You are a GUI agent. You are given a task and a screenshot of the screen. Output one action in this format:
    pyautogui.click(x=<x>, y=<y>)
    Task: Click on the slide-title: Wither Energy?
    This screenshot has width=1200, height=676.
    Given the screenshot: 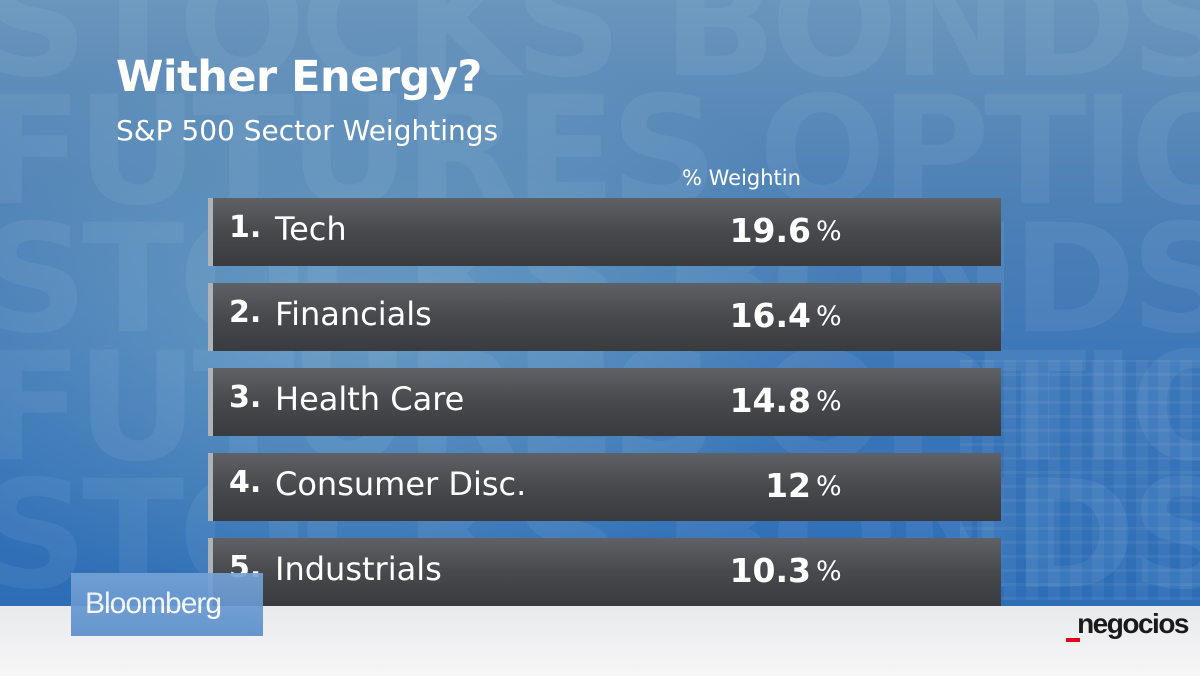 What is the action you would take?
    pyautogui.click(x=299, y=77)
    